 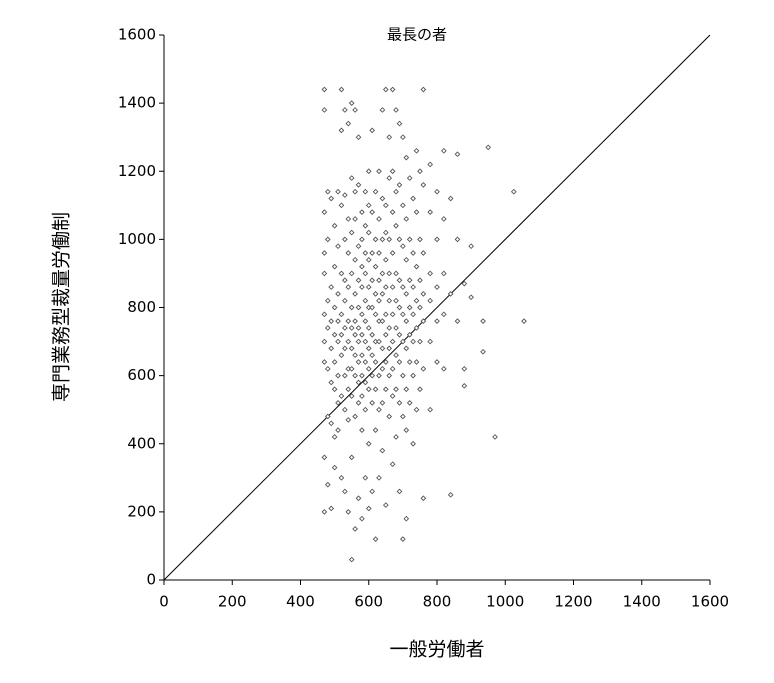 What do you see at coordinates (300, 602) in the screenshot?
I see `x-tick-label: 400` at bounding box center [300, 602].